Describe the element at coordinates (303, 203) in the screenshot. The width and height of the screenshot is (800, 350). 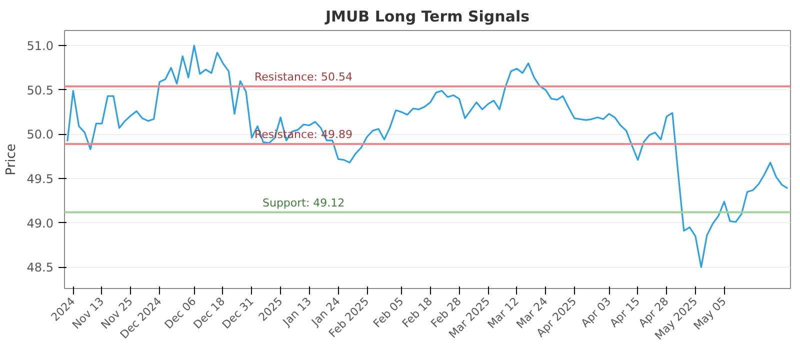
I see `ref-line-label: Support: 49.12` at that location.